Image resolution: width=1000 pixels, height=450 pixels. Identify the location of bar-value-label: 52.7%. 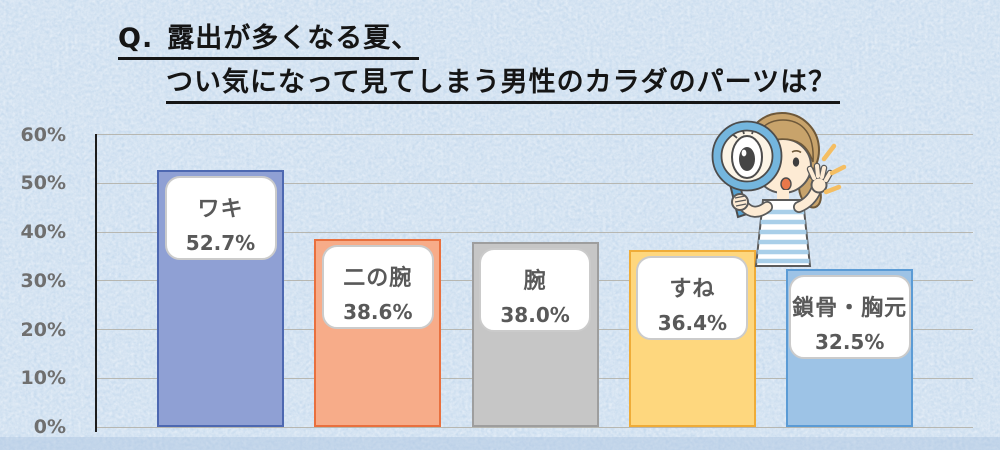
(220, 243).